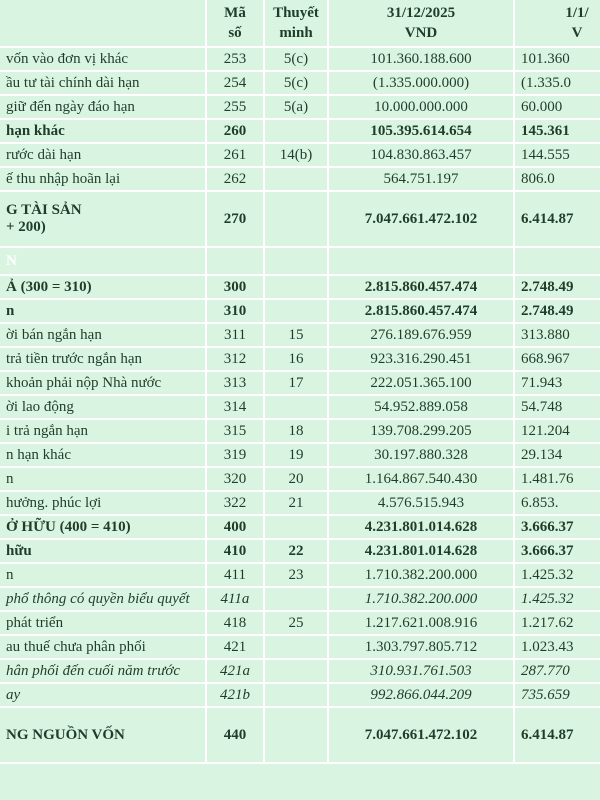 Image resolution: width=600 pixels, height=800 pixels. Describe the element at coordinates (421, 33) in the screenshot. I see `header-col1-line2: VND` at that location.